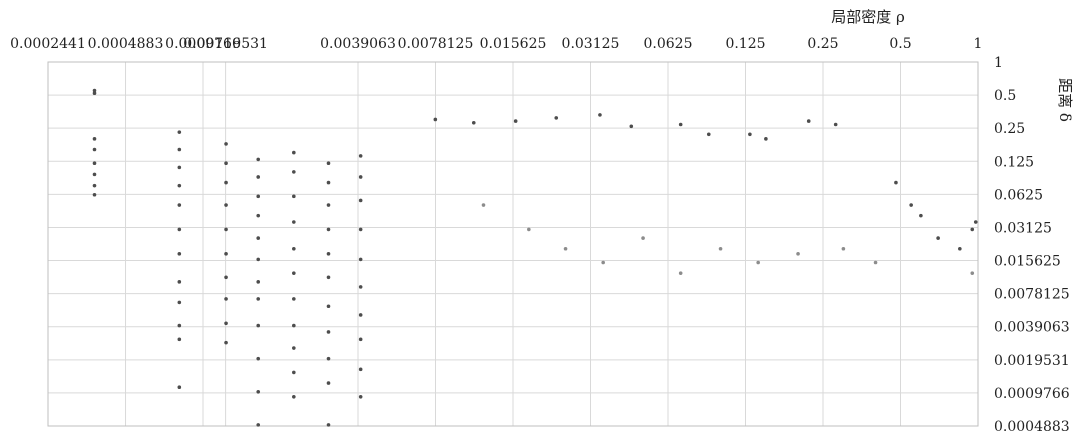 The width and height of the screenshot is (1078, 437). I want to click on y-tick-label: 0.03125, so click(1023, 228).